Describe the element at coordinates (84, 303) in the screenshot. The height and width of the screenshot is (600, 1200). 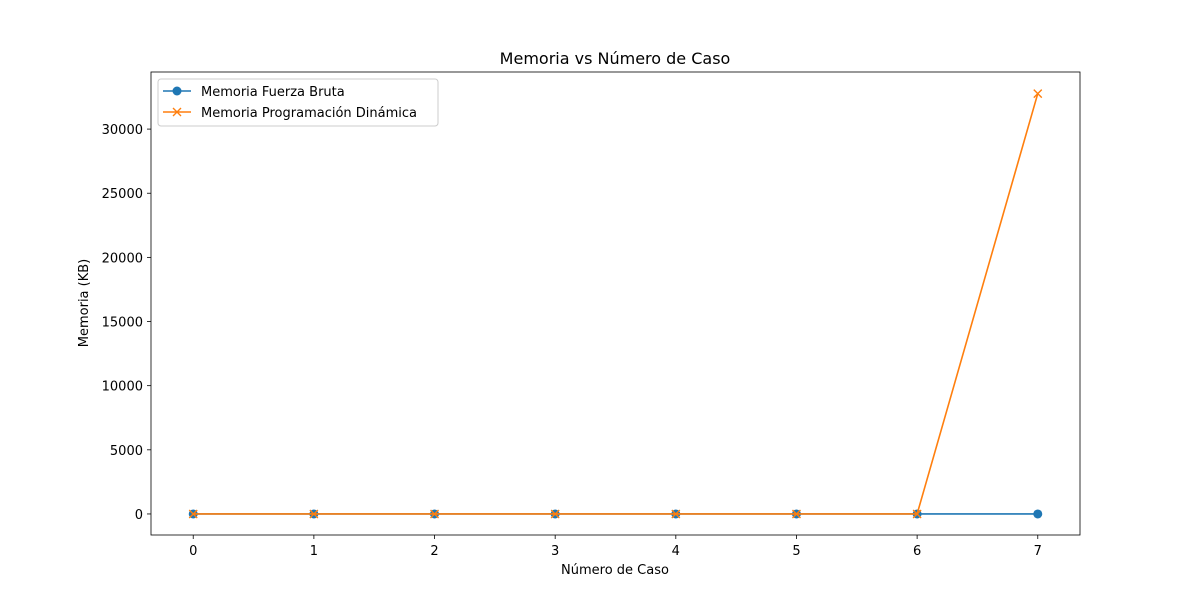
I see `y-axis-title: Memoria (KB)` at that location.